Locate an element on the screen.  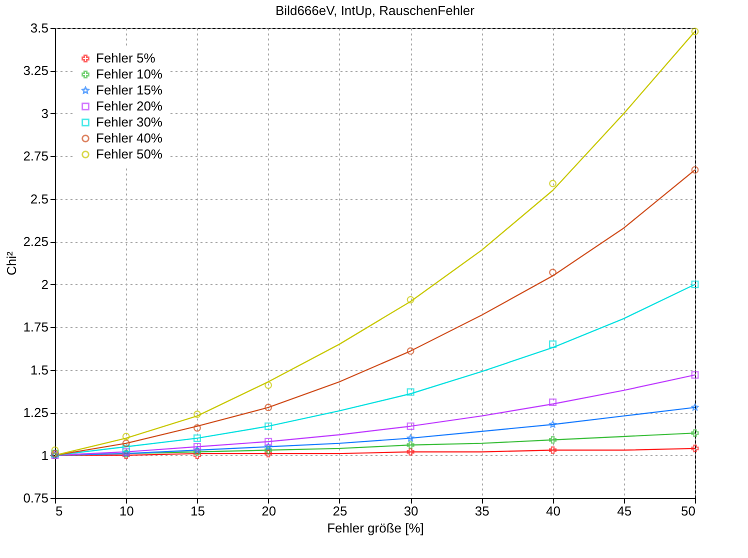
legend-label: Fehler 10% is located at coordinates (129, 74).